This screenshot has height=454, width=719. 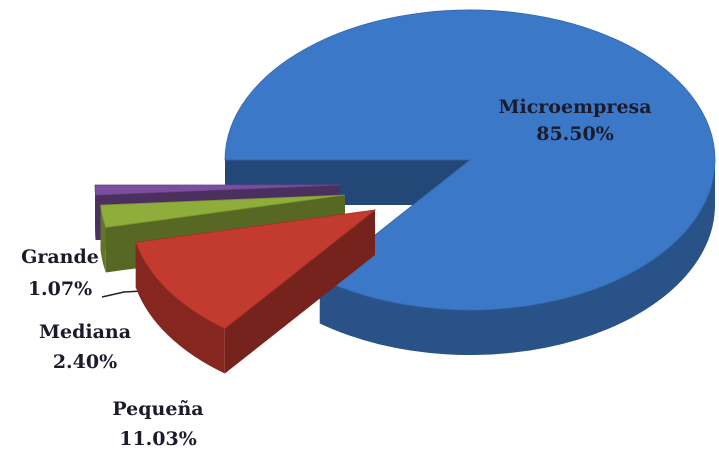 What do you see at coordinates (85, 332) in the screenshot?
I see `slice-label: Mediana` at bounding box center [85, 332].